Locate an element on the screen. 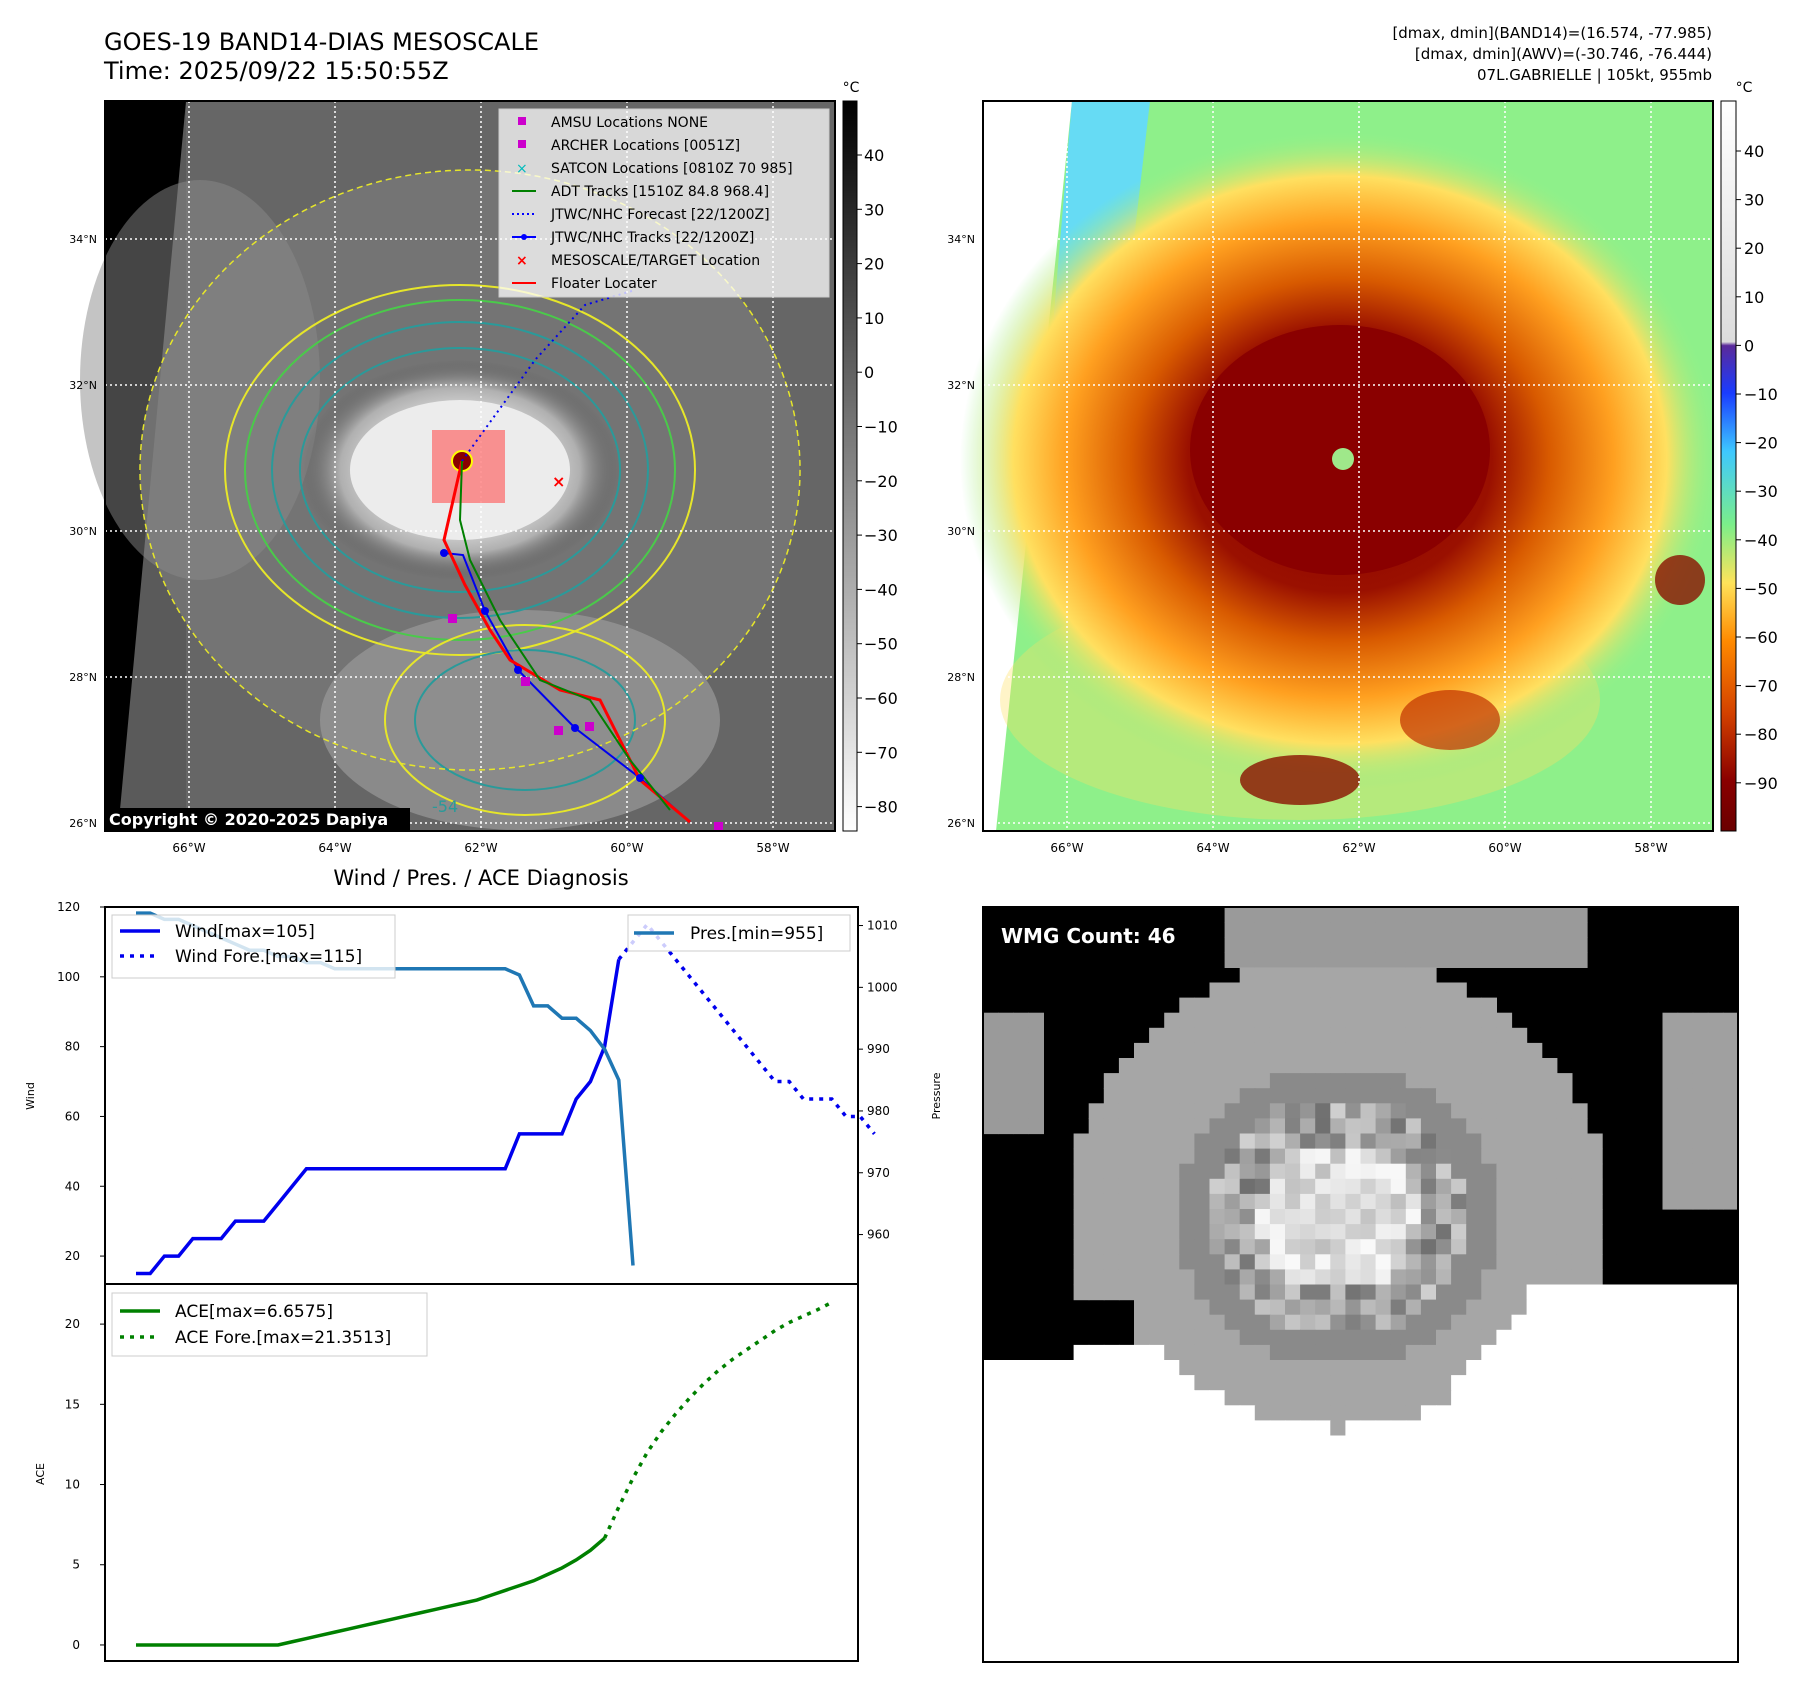  wind-tick: 60 is located at coordinates (72, 1116).